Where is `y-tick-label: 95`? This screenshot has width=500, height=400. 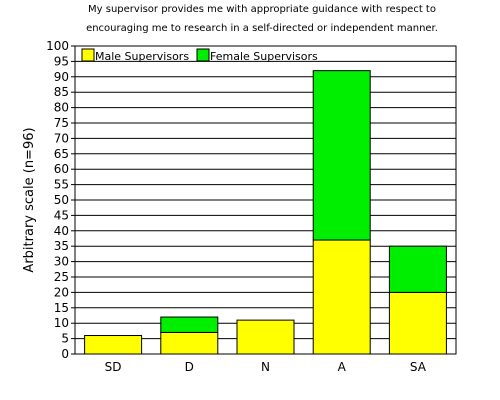 y-tick-label: 95 is located at coordinates (61, 61).